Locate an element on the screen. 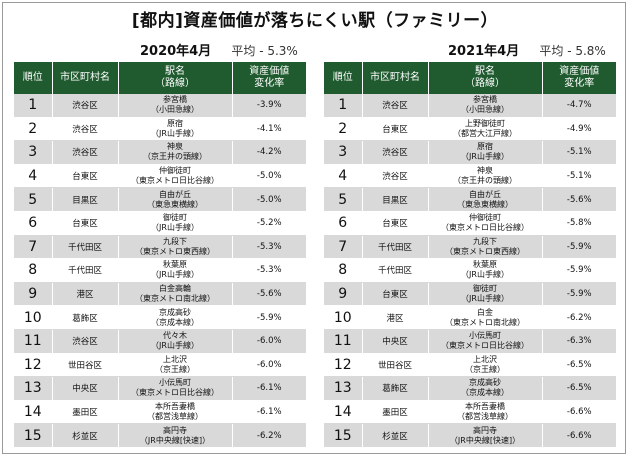 The height and width of the screenshot is (458, 630). table-row: 13 中央区 小伝馬町 （東京メトロ日比谷線） -6.1% is located at coordinates (160, 388).